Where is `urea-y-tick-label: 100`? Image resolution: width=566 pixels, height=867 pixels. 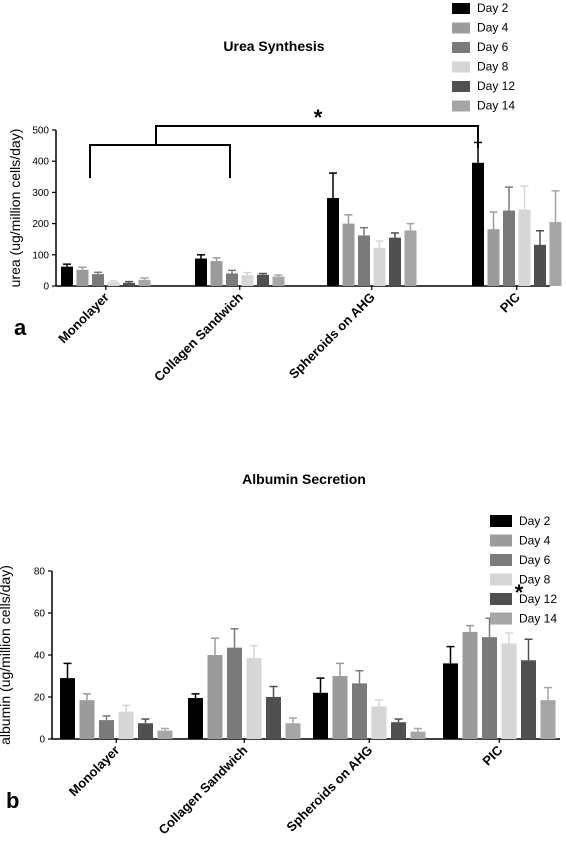 urea-y-tick-label: 100 is located at coordinates (40, 255).